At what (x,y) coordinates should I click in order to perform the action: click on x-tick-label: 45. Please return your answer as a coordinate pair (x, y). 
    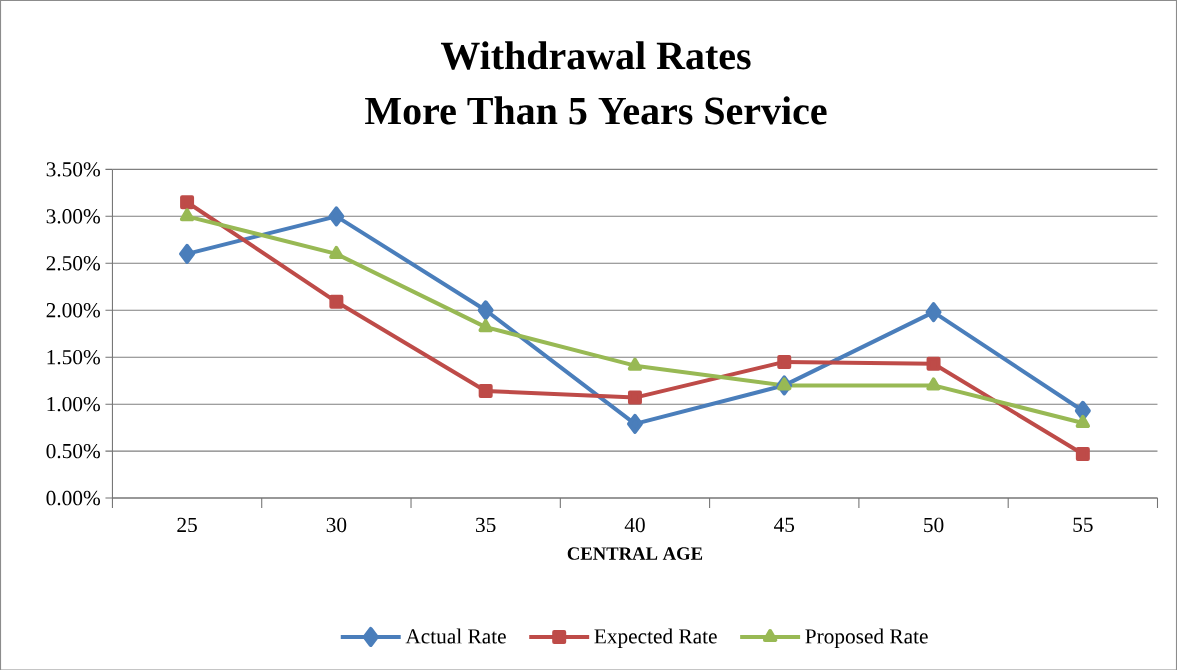
    Looking at the image, I should click on (784, 524).